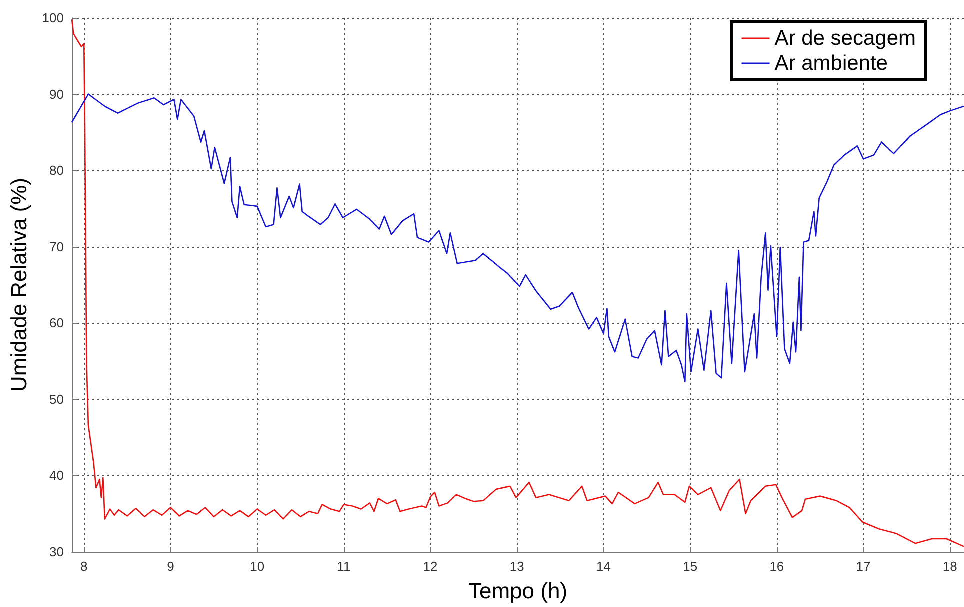 The image size is (964, 607). Describe the element at coordinates (57, 552) in the screenshot. I see `y-tick-label: 30` at that location.